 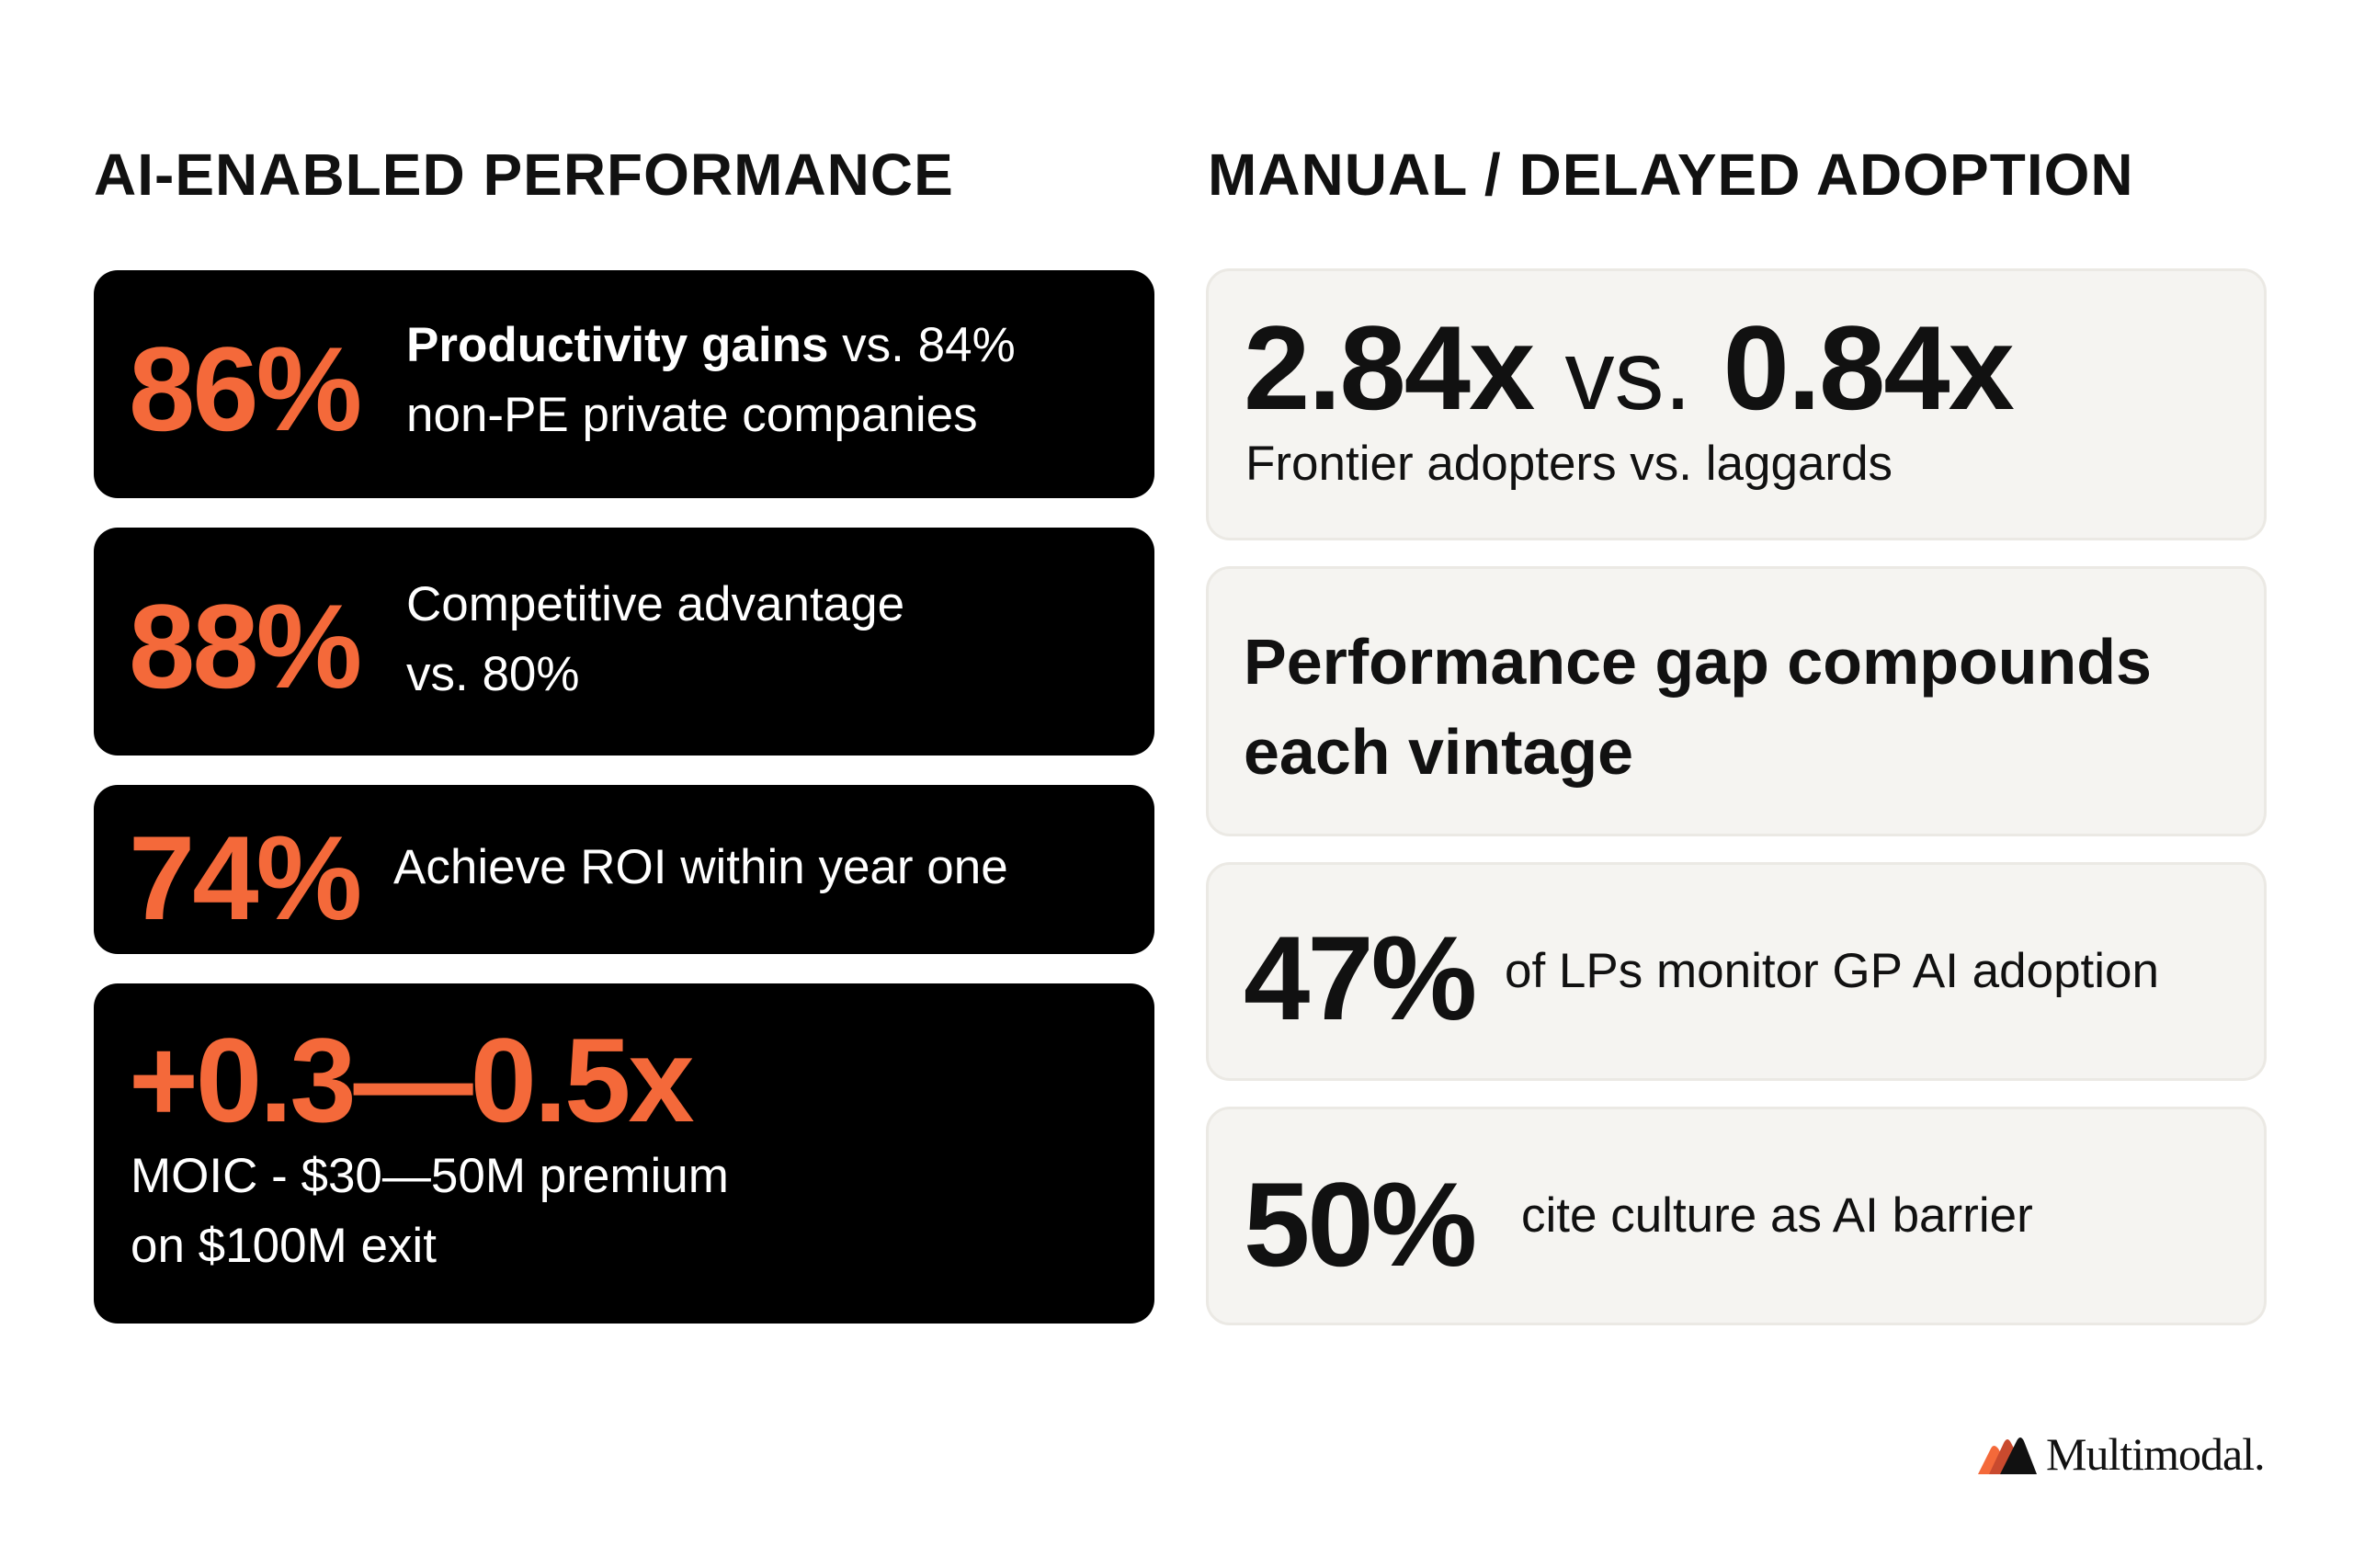 I want to click on stat-description-line1: MOIC - $30—50M premium, so click(x=430, y=1176).